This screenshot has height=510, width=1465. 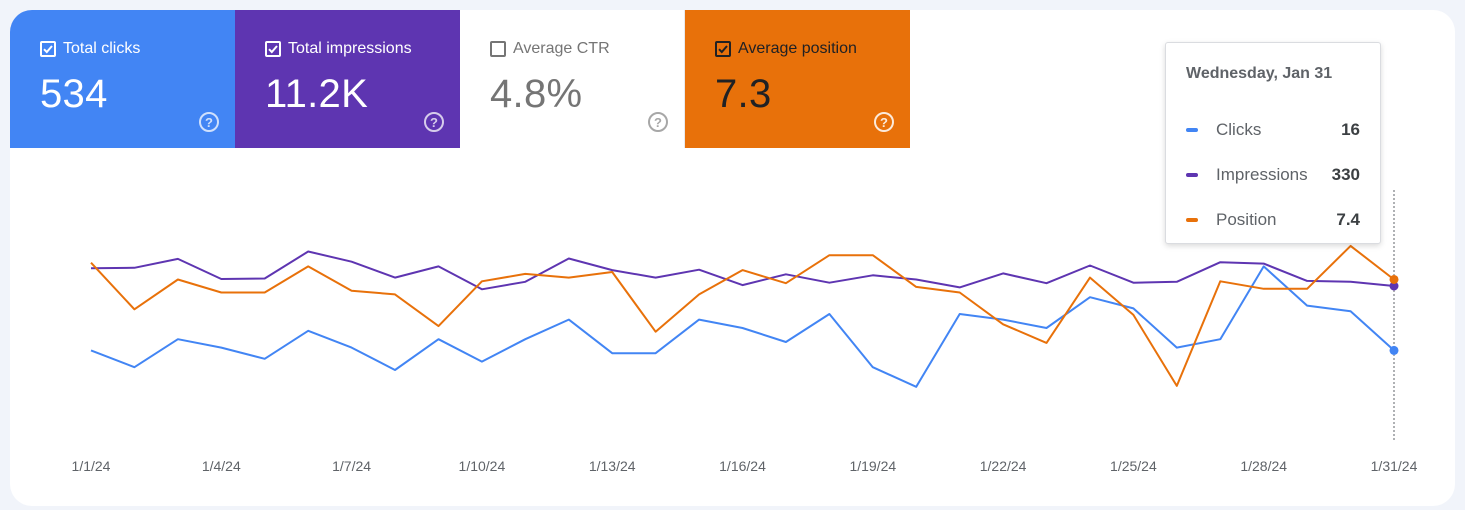 What do you see at coordinates (317, 94) in the screenshot?
I see `metric-value: 11.2K` at bounding box center [317, 94].